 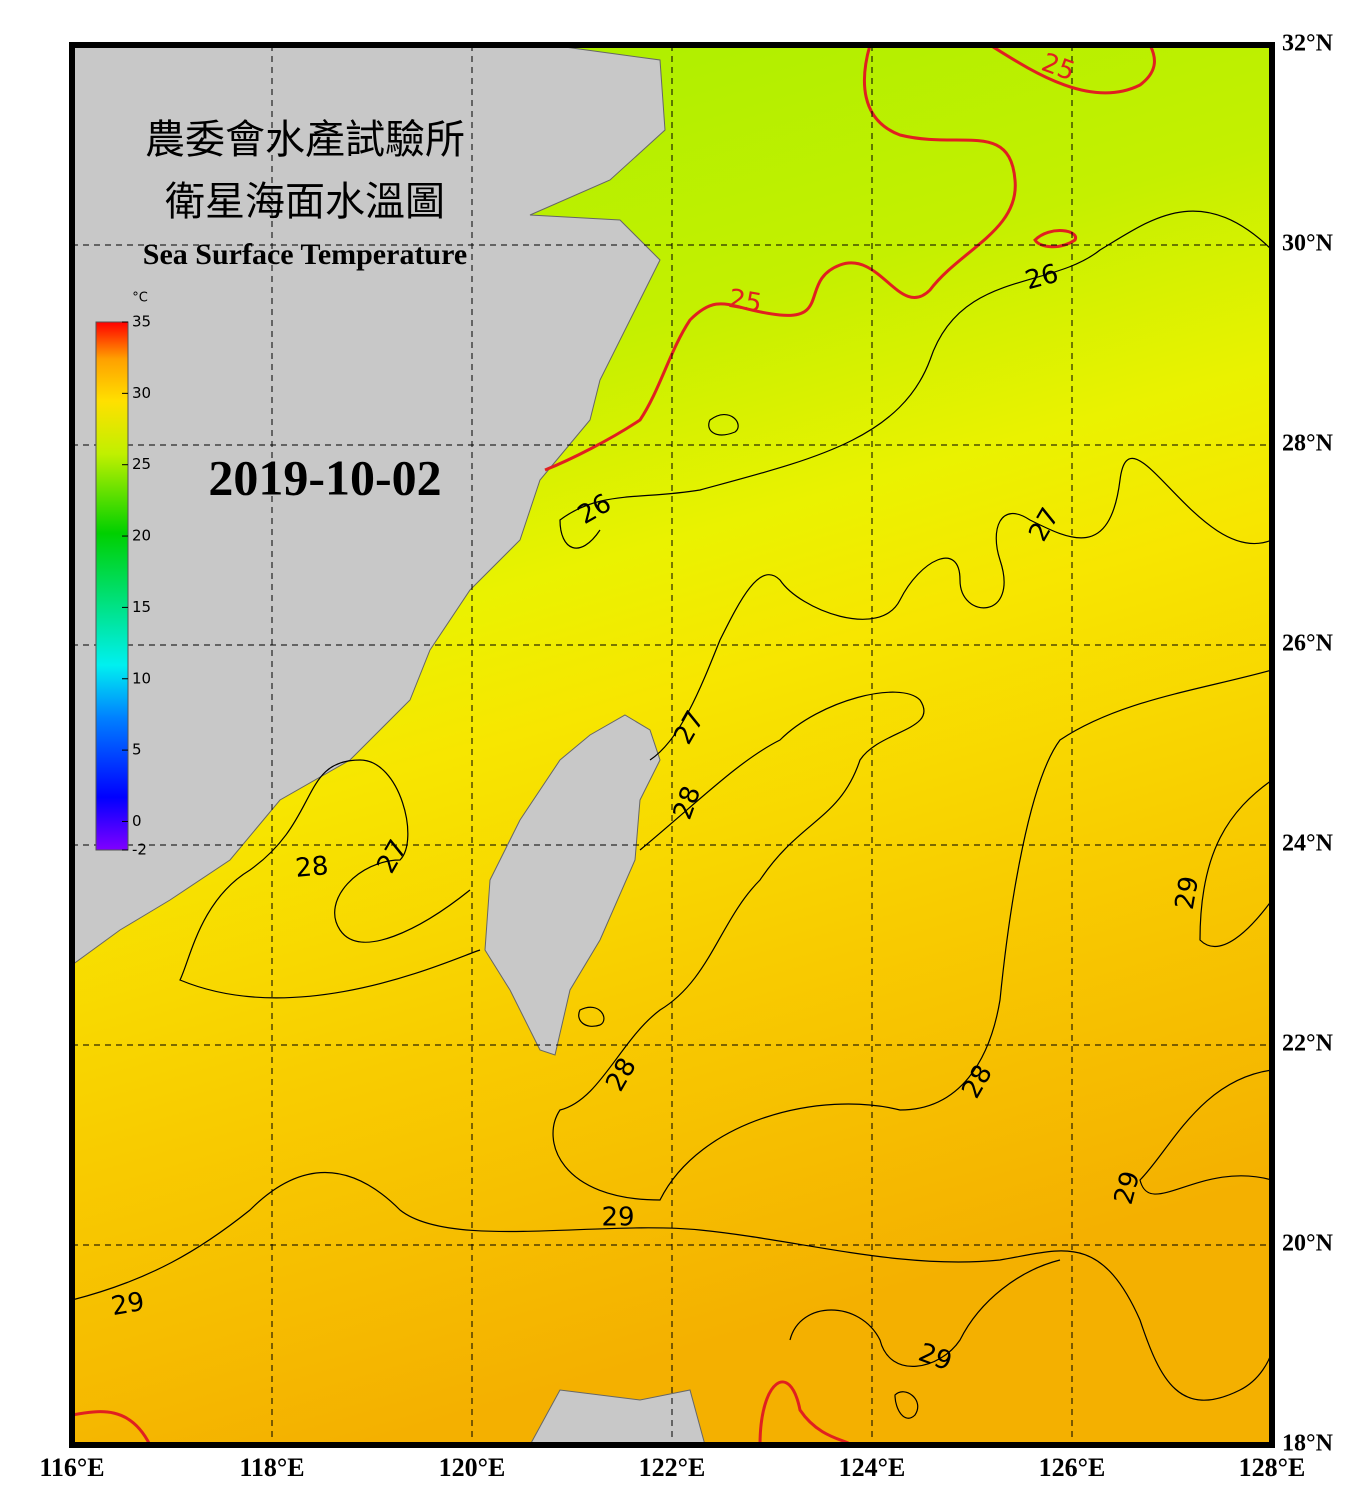 I want to click on lon-label: 126°E, so click(x=1072, y=1467).